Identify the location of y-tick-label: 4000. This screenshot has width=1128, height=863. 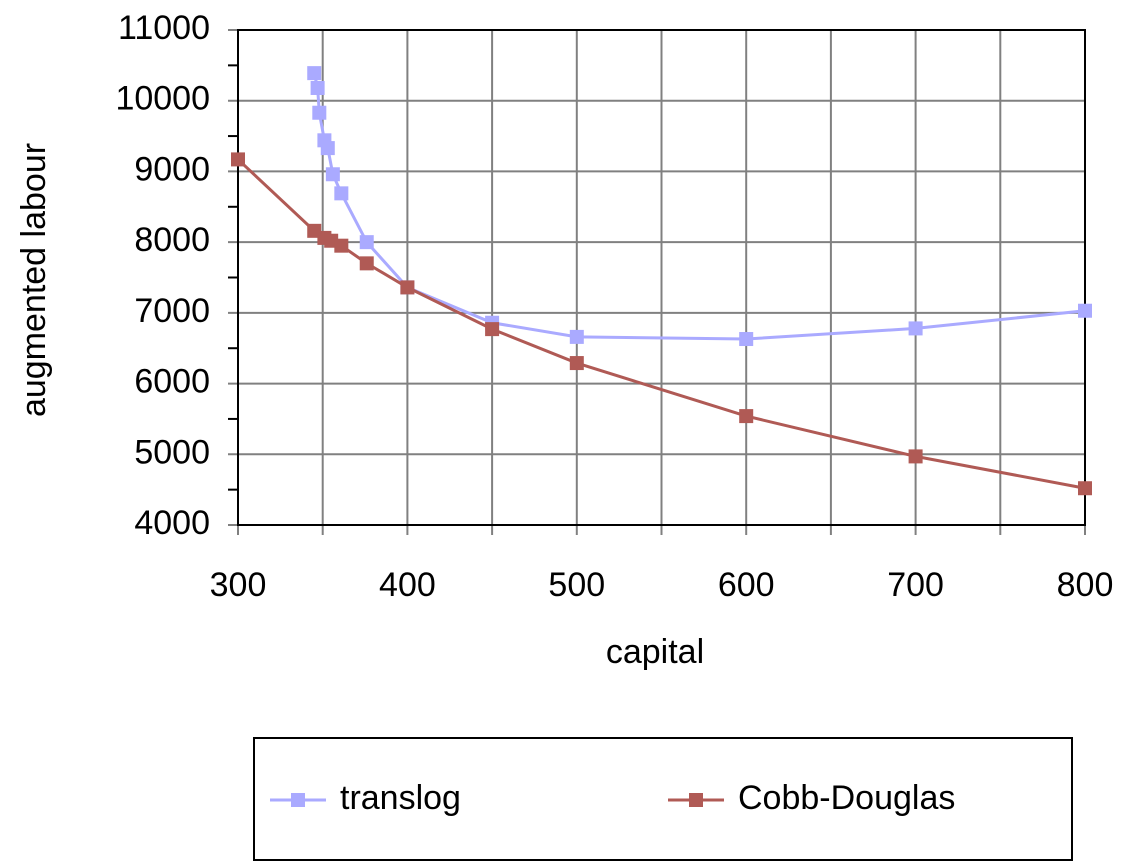
(172, 523).